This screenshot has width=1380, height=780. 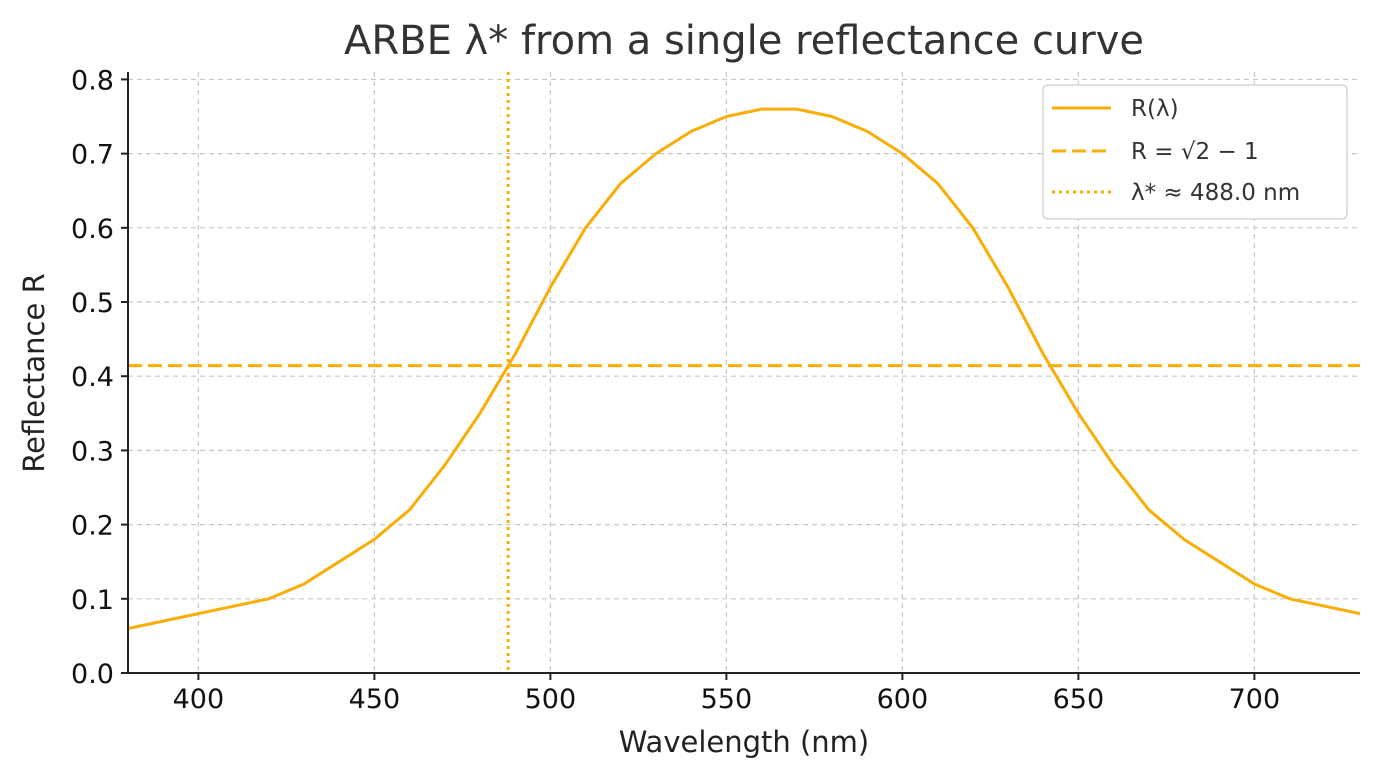 I want to click on y-tick-label: 0.7, so click(x=92, y=155).